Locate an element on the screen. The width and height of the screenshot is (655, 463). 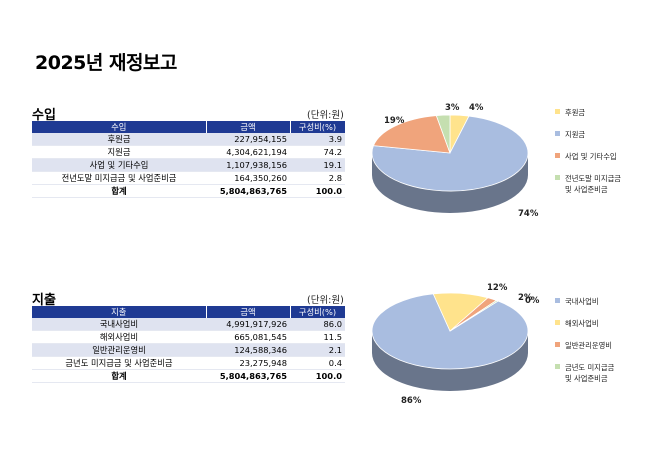
expense-pie-chart is located at coordinates (450, 341).